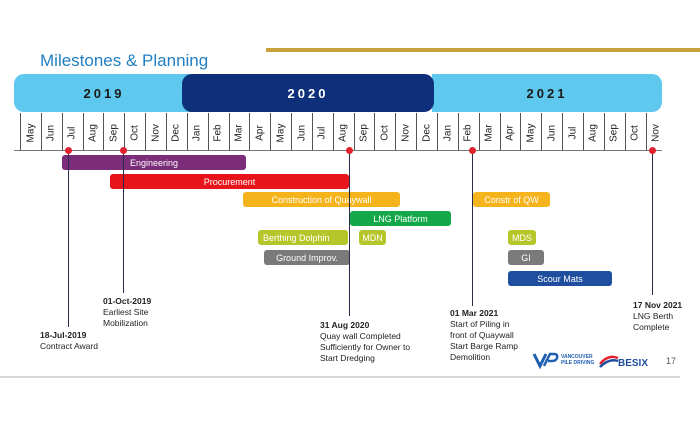  Describe the element at coordinates (127, 301) in the screenshot. I see `milestone-date: 01-Oct-2019` at that location.